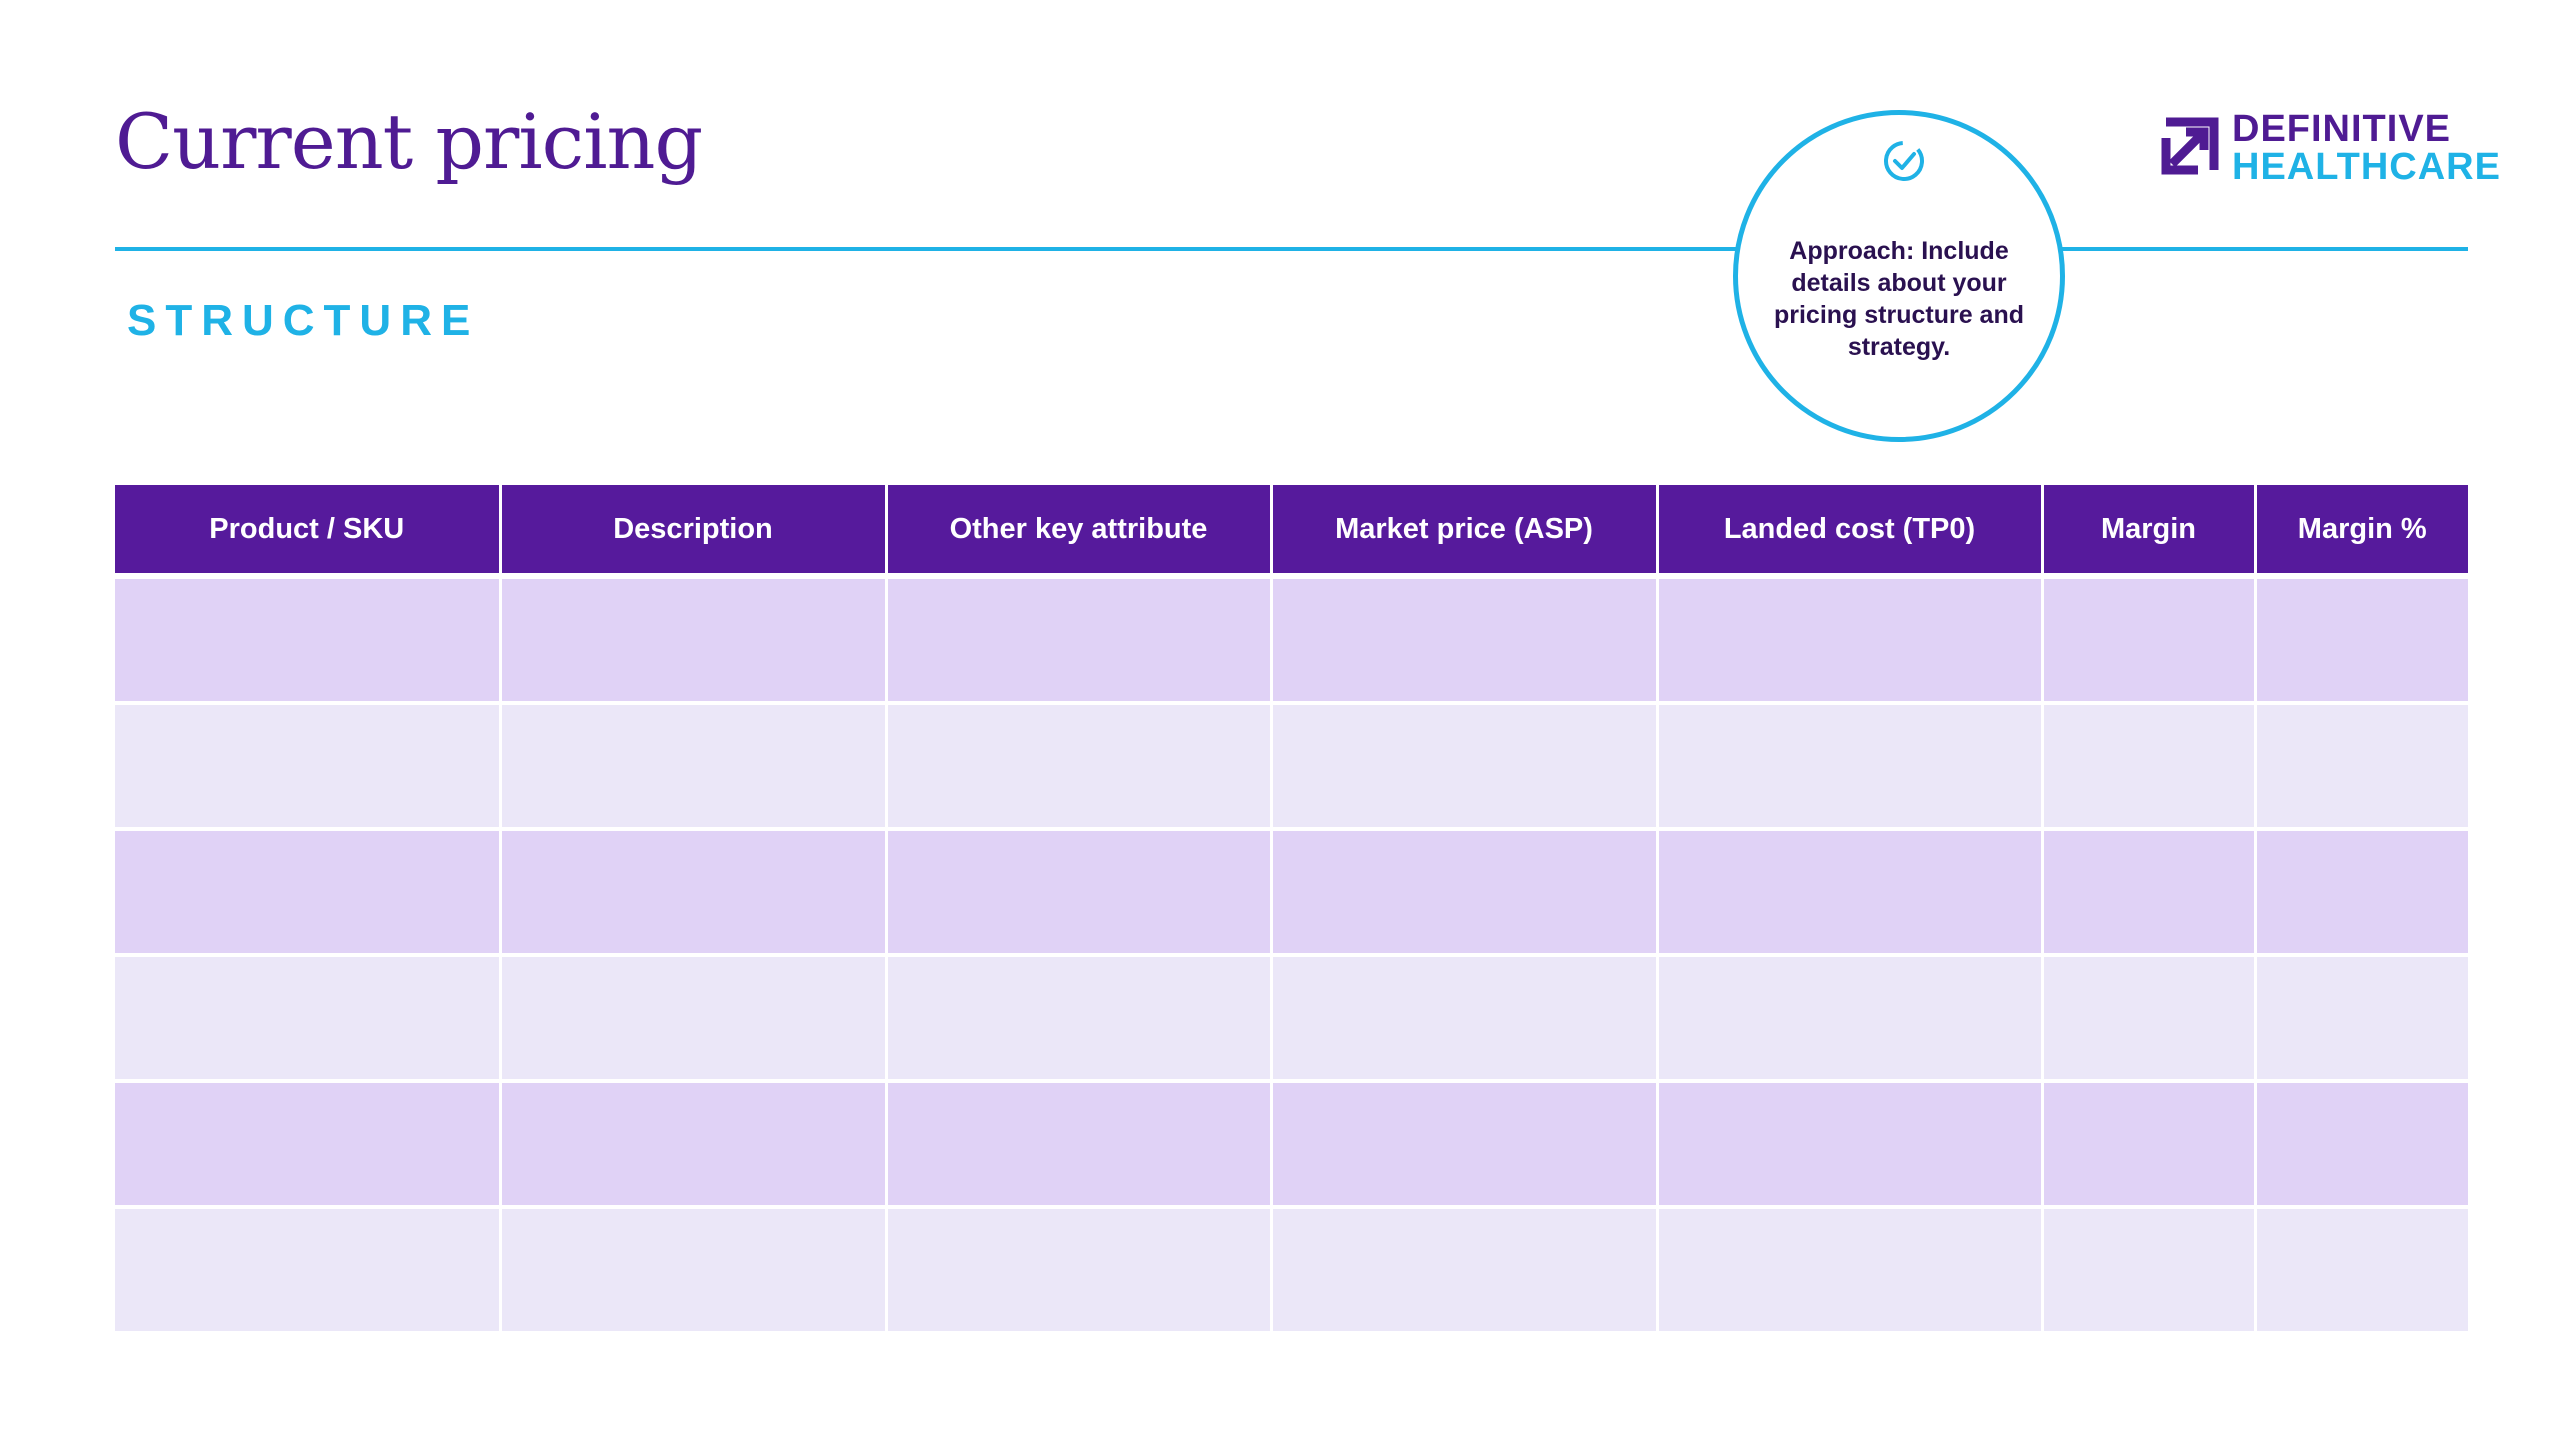  What do you see at coordinates (693, 532) in the screenshot?
I see `column-header-description: Description` at bounding box center [693, 532].